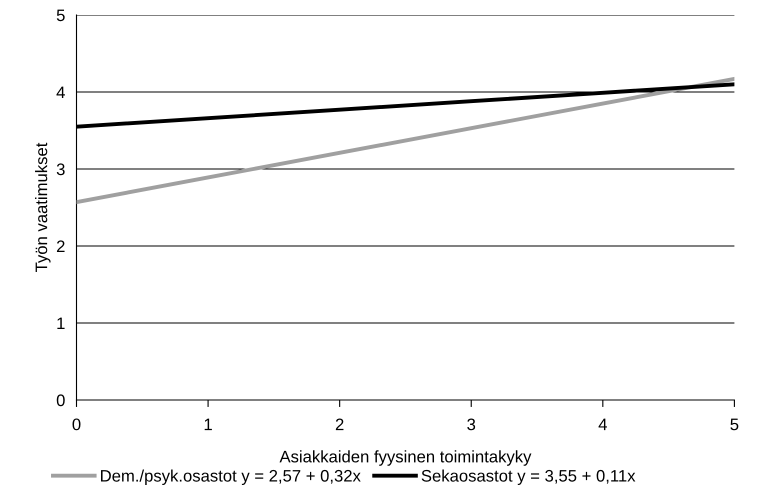 Image resolution: width=765 pixels, height=500 pixels. I want to click on y-axis-title: Työn vaatimukset, so click(43, 207).